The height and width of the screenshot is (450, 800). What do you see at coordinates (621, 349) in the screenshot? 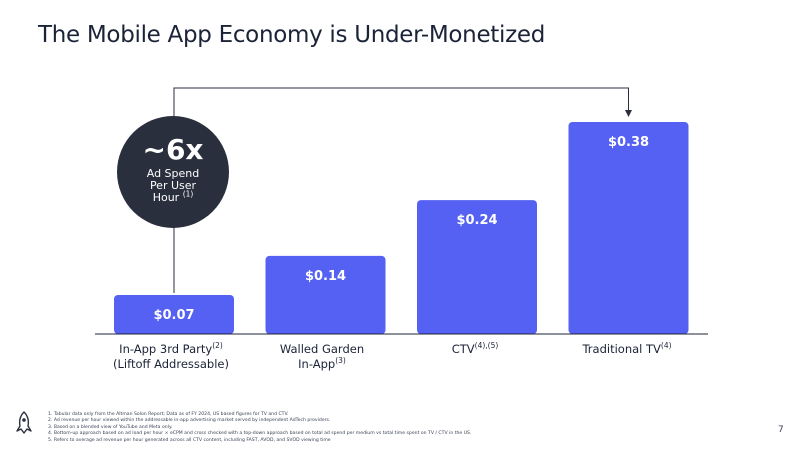
I see `category-label-line1: Traditional TV` at bounding box center [621, 349].